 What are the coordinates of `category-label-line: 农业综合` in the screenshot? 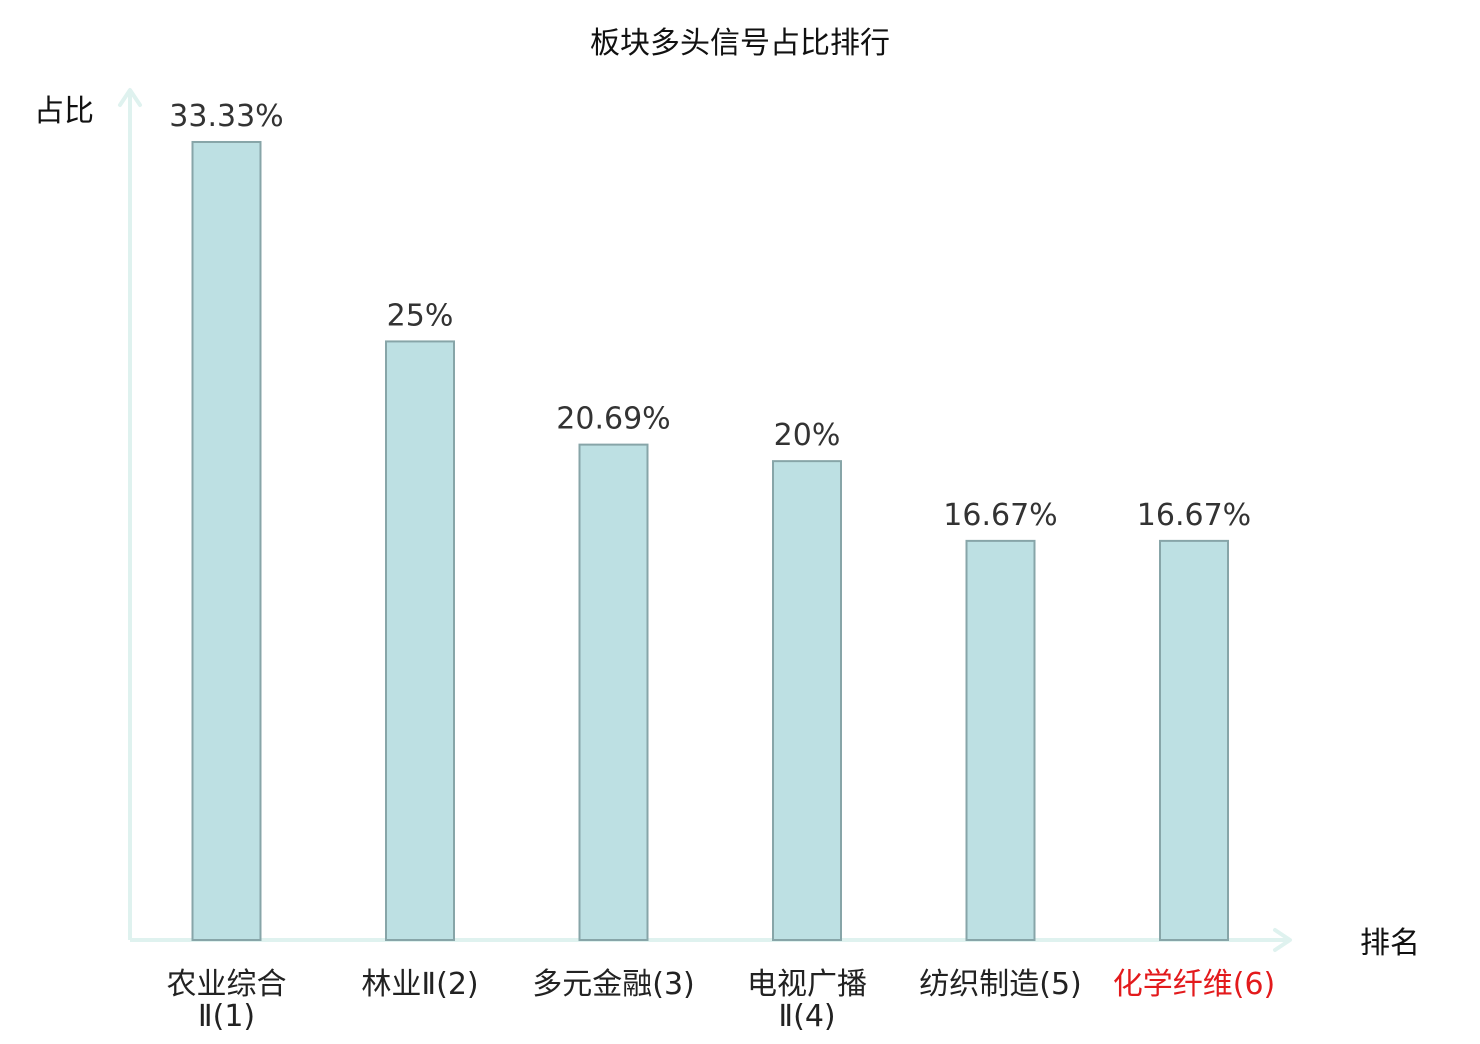 It's located at (227, 984).